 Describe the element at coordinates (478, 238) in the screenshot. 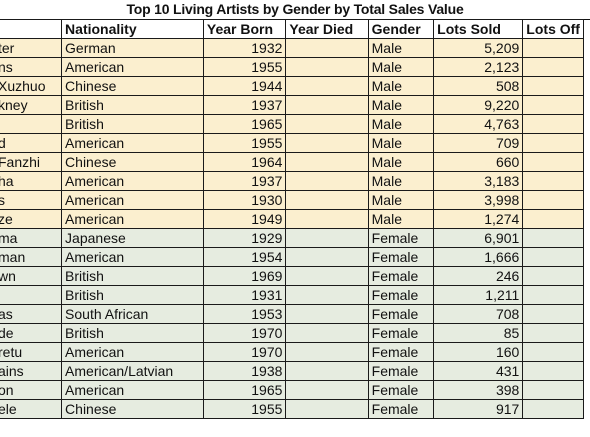

I see `cell-lots-sold: 6,901` at that location.